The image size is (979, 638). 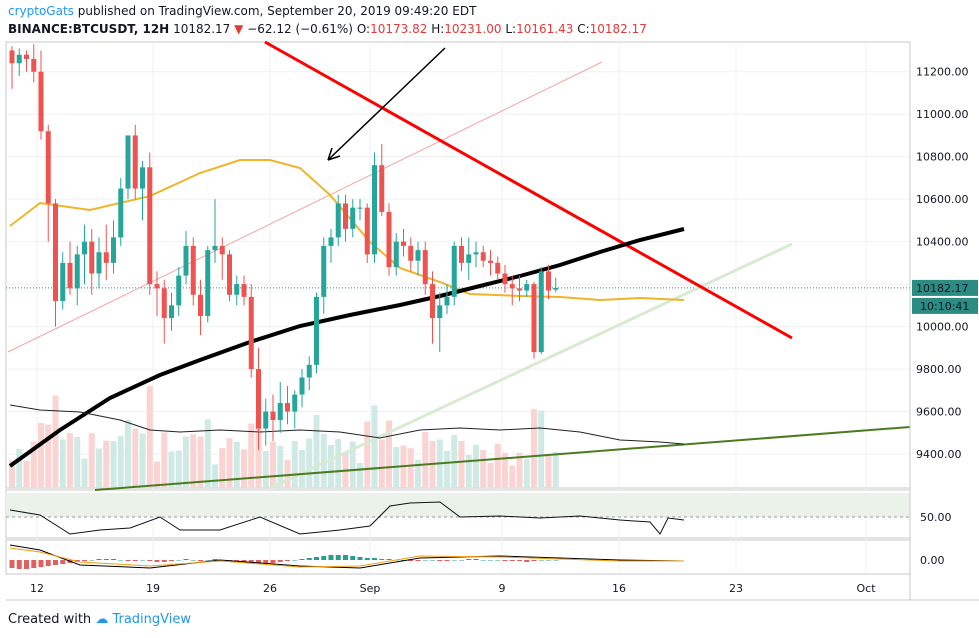 What do you see at coordinates (300, 29) in the screenshot?
I see `price-change: −62.12 (−0.61%)` at bounding box center [300, 29].